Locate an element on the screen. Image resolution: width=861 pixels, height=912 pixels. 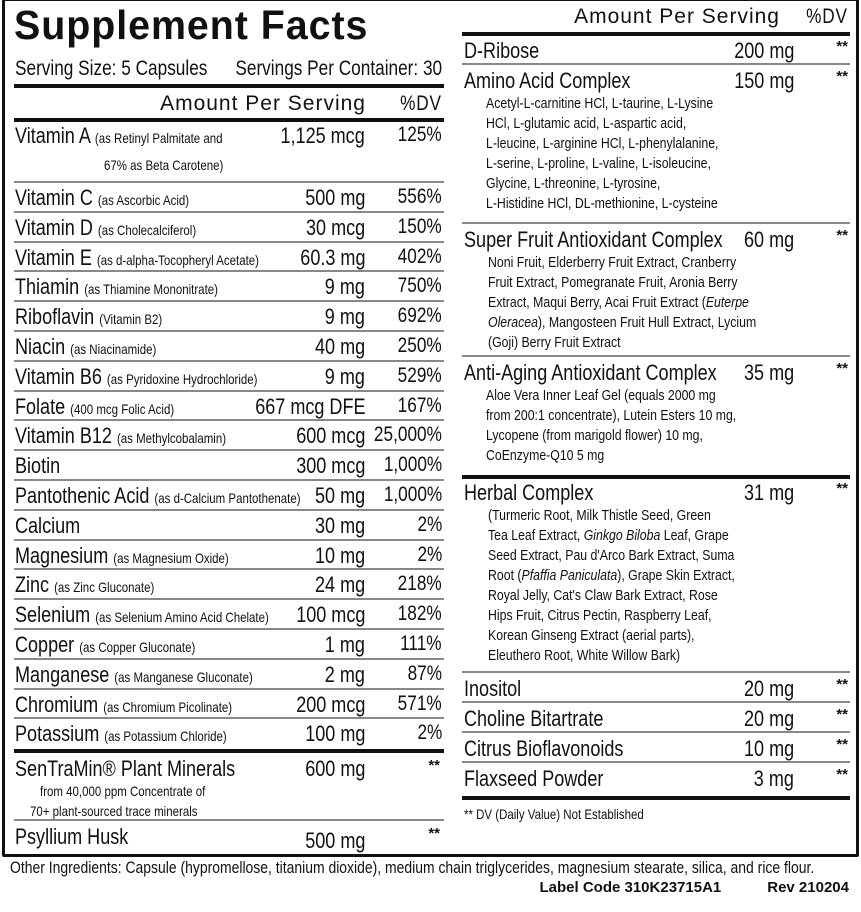
ingredient-detail: HCl, L-glutamic acid, L-aspartic acid, is located at coordinates (586, 123).